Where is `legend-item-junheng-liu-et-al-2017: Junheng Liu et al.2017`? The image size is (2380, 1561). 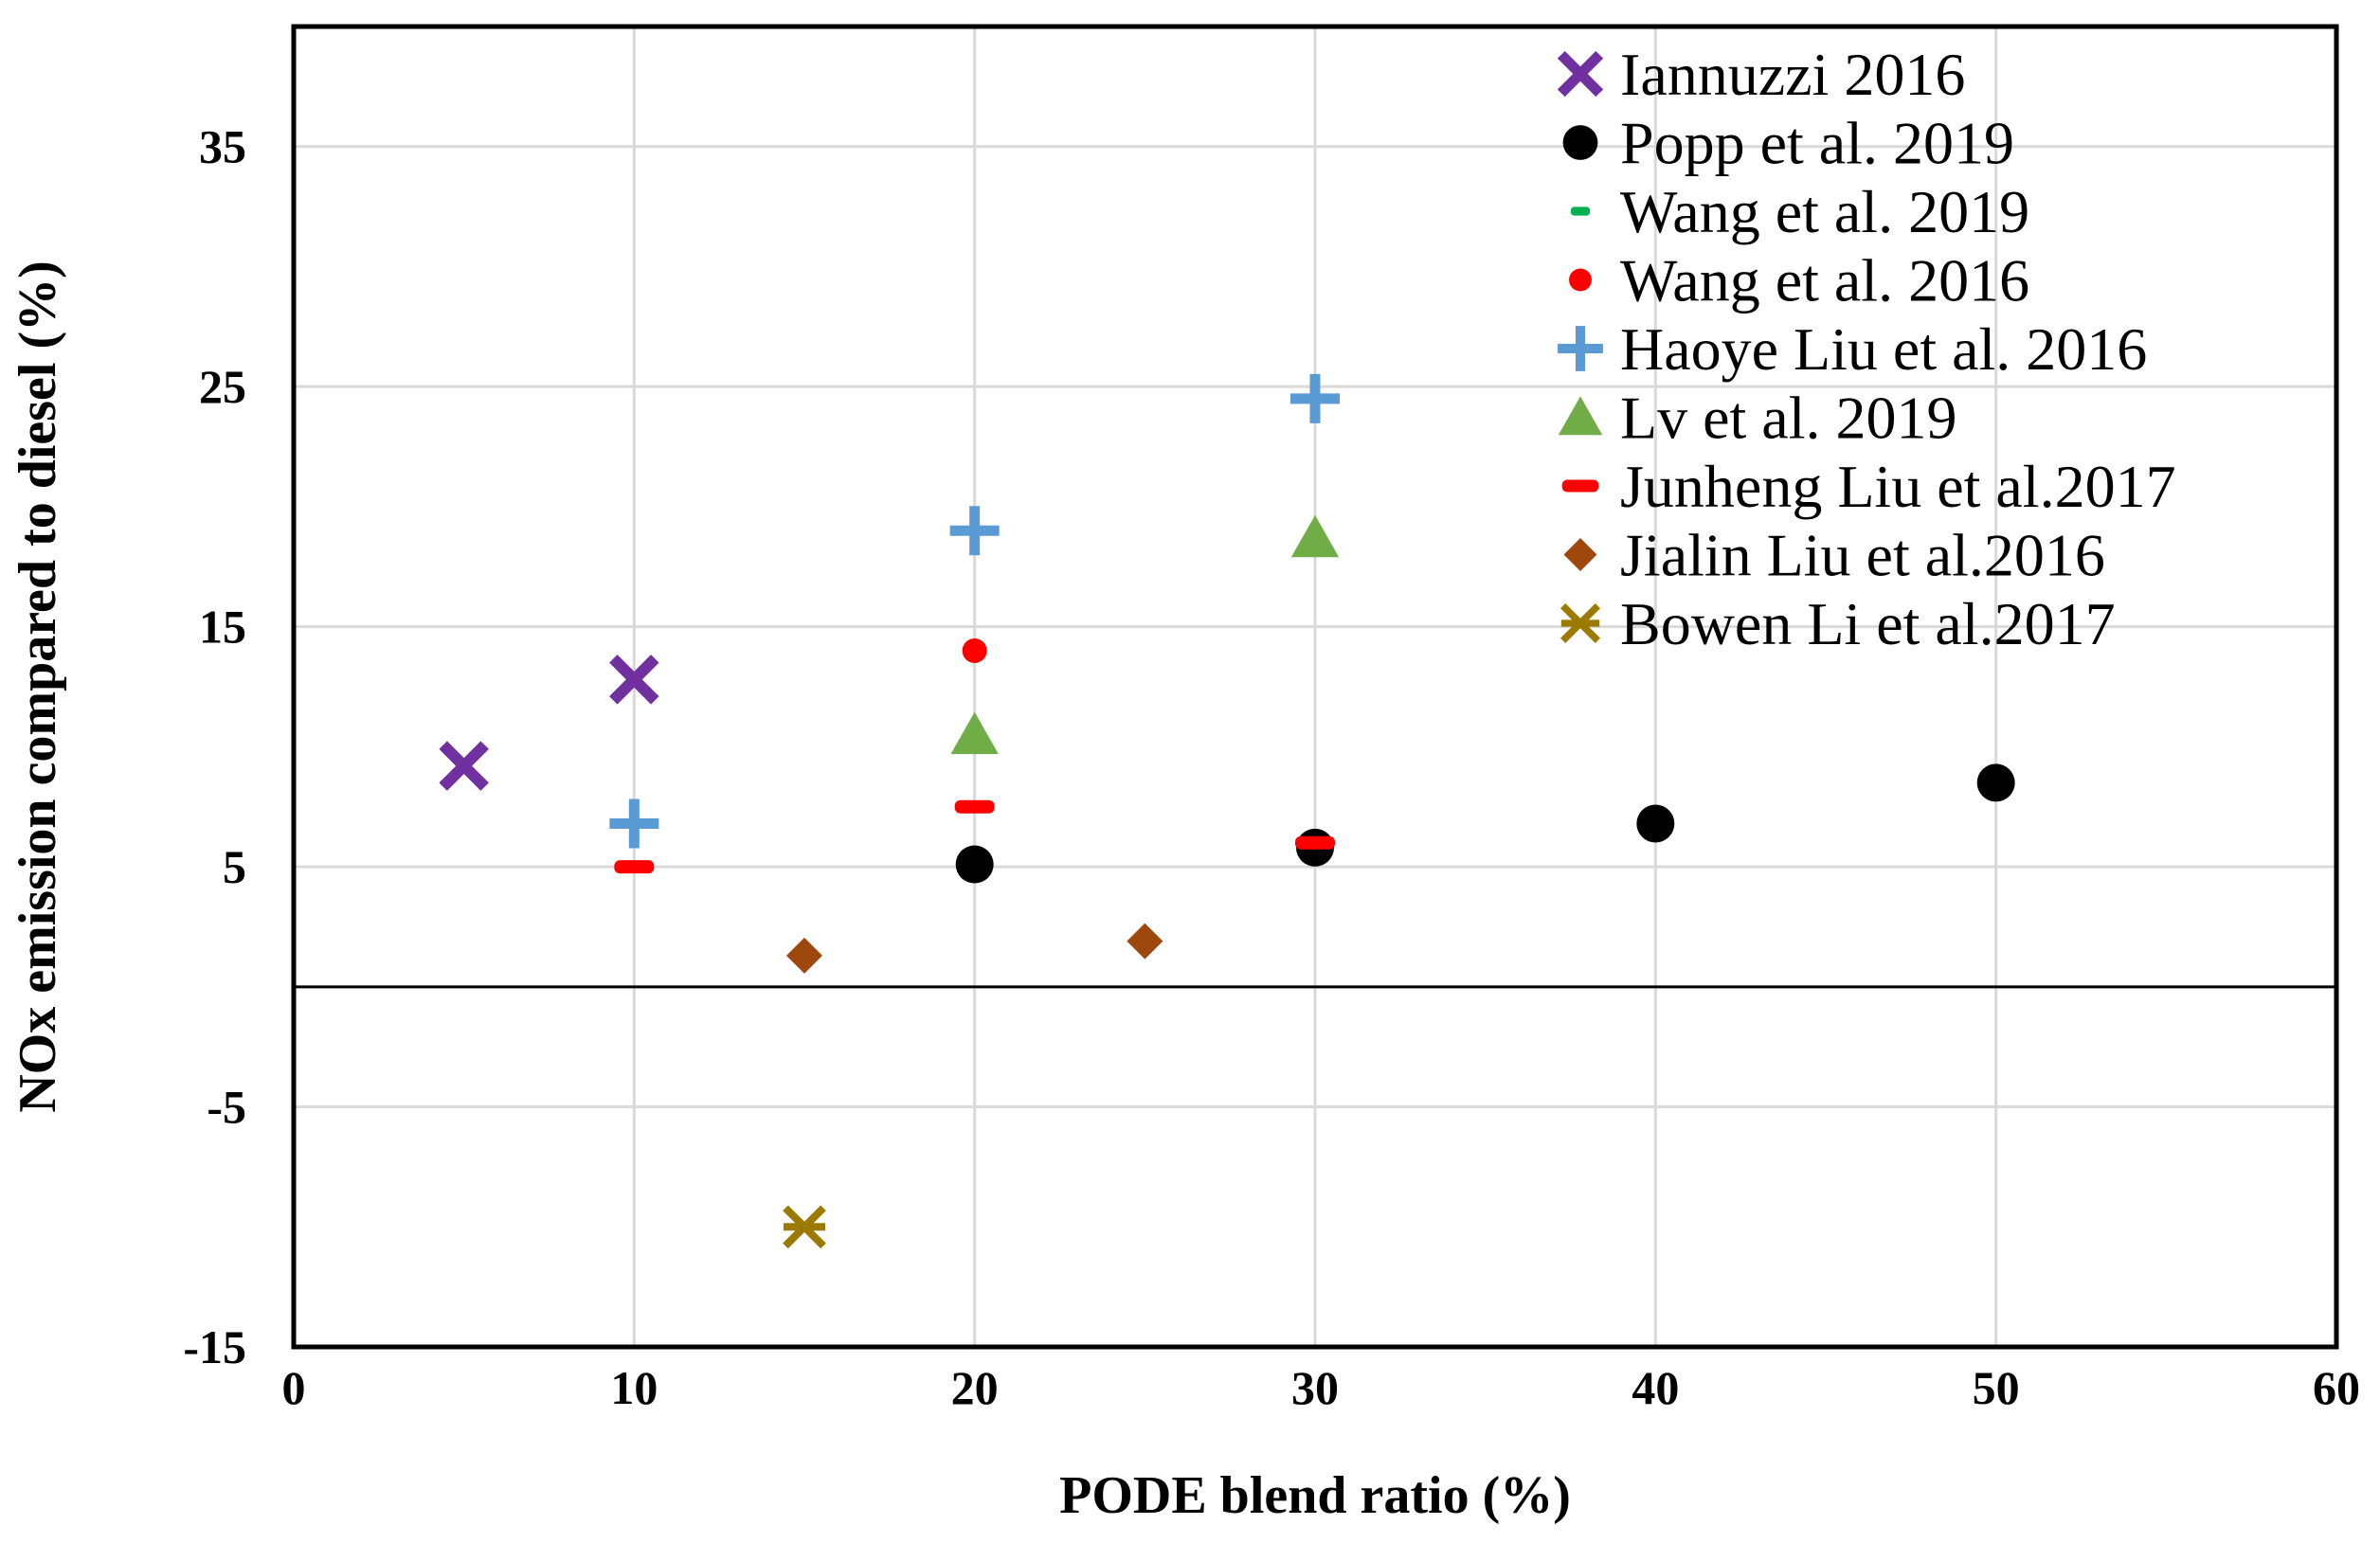 legend-item-junheng-liu-et-al-2017: Junheng Liu et al.2017 is located at coordinates (1868, 486).